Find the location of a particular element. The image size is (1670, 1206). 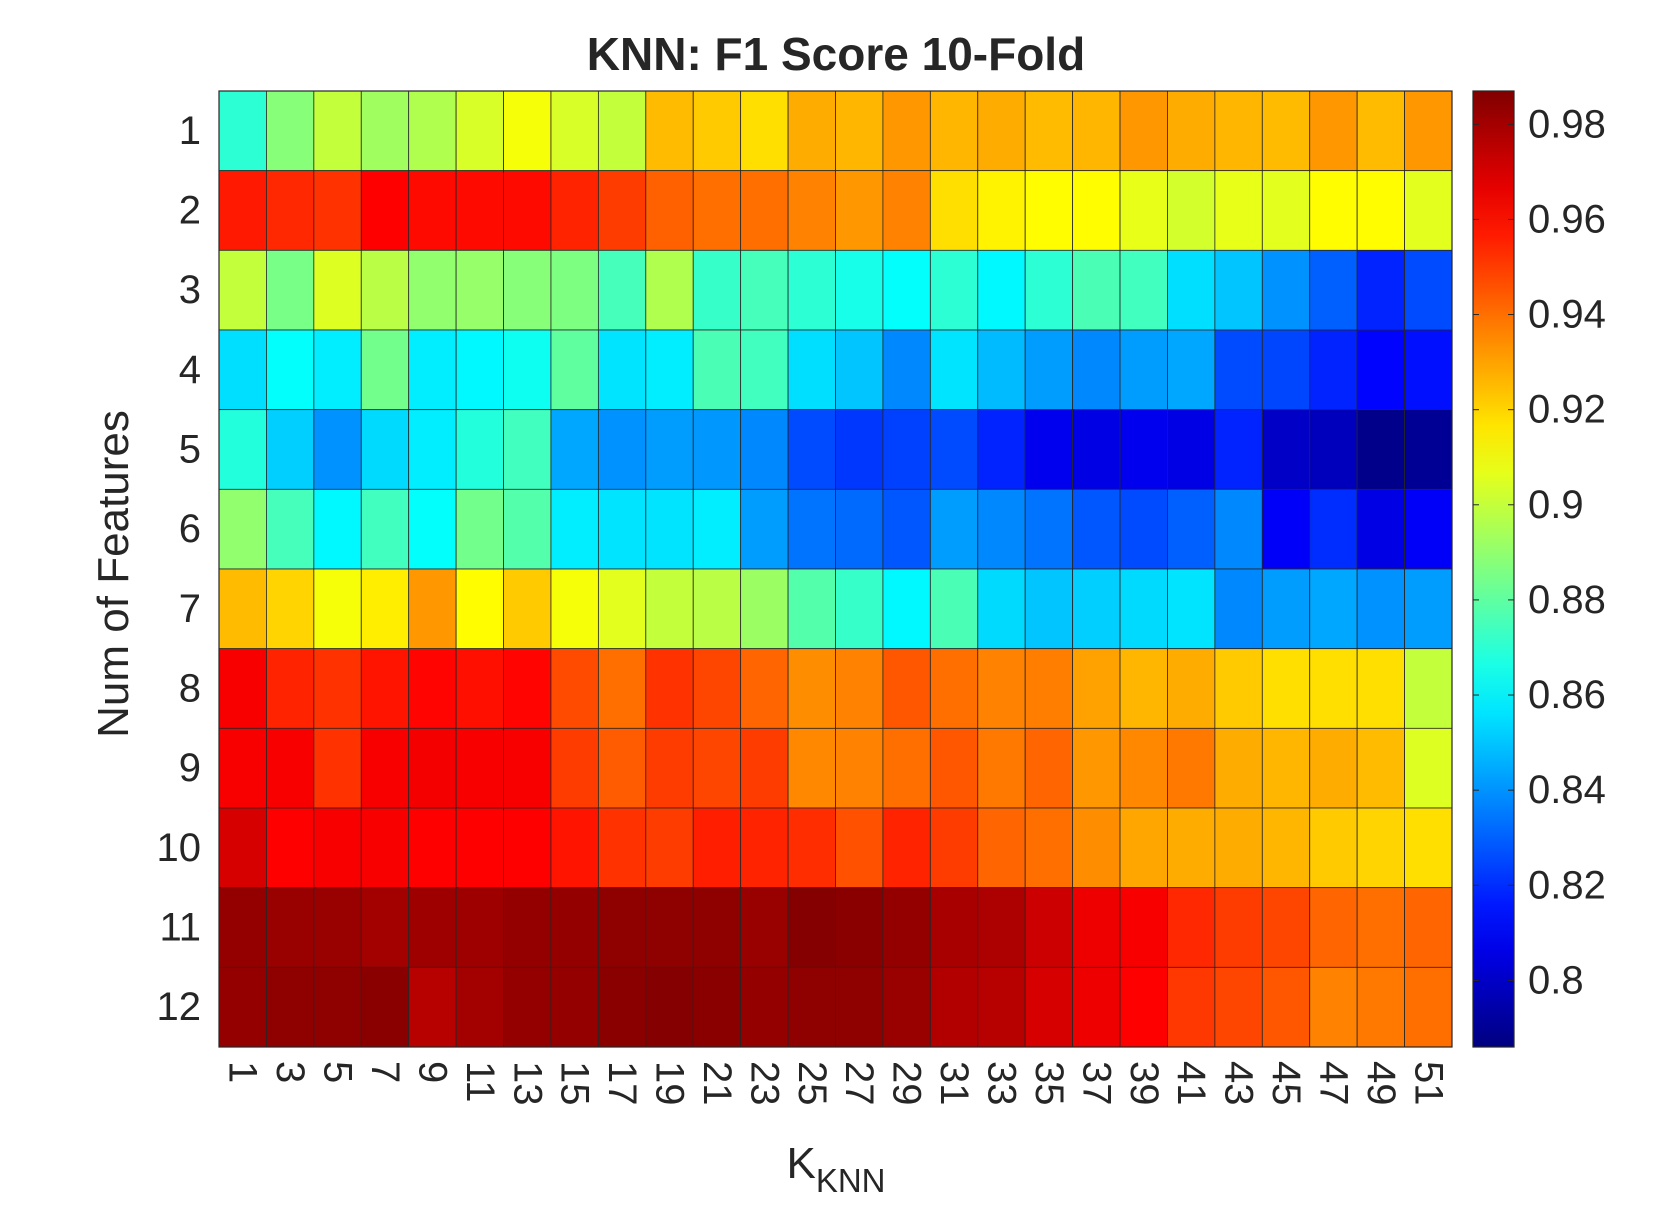

x-tick-label: 13 is located at coordinates (527, 1083).